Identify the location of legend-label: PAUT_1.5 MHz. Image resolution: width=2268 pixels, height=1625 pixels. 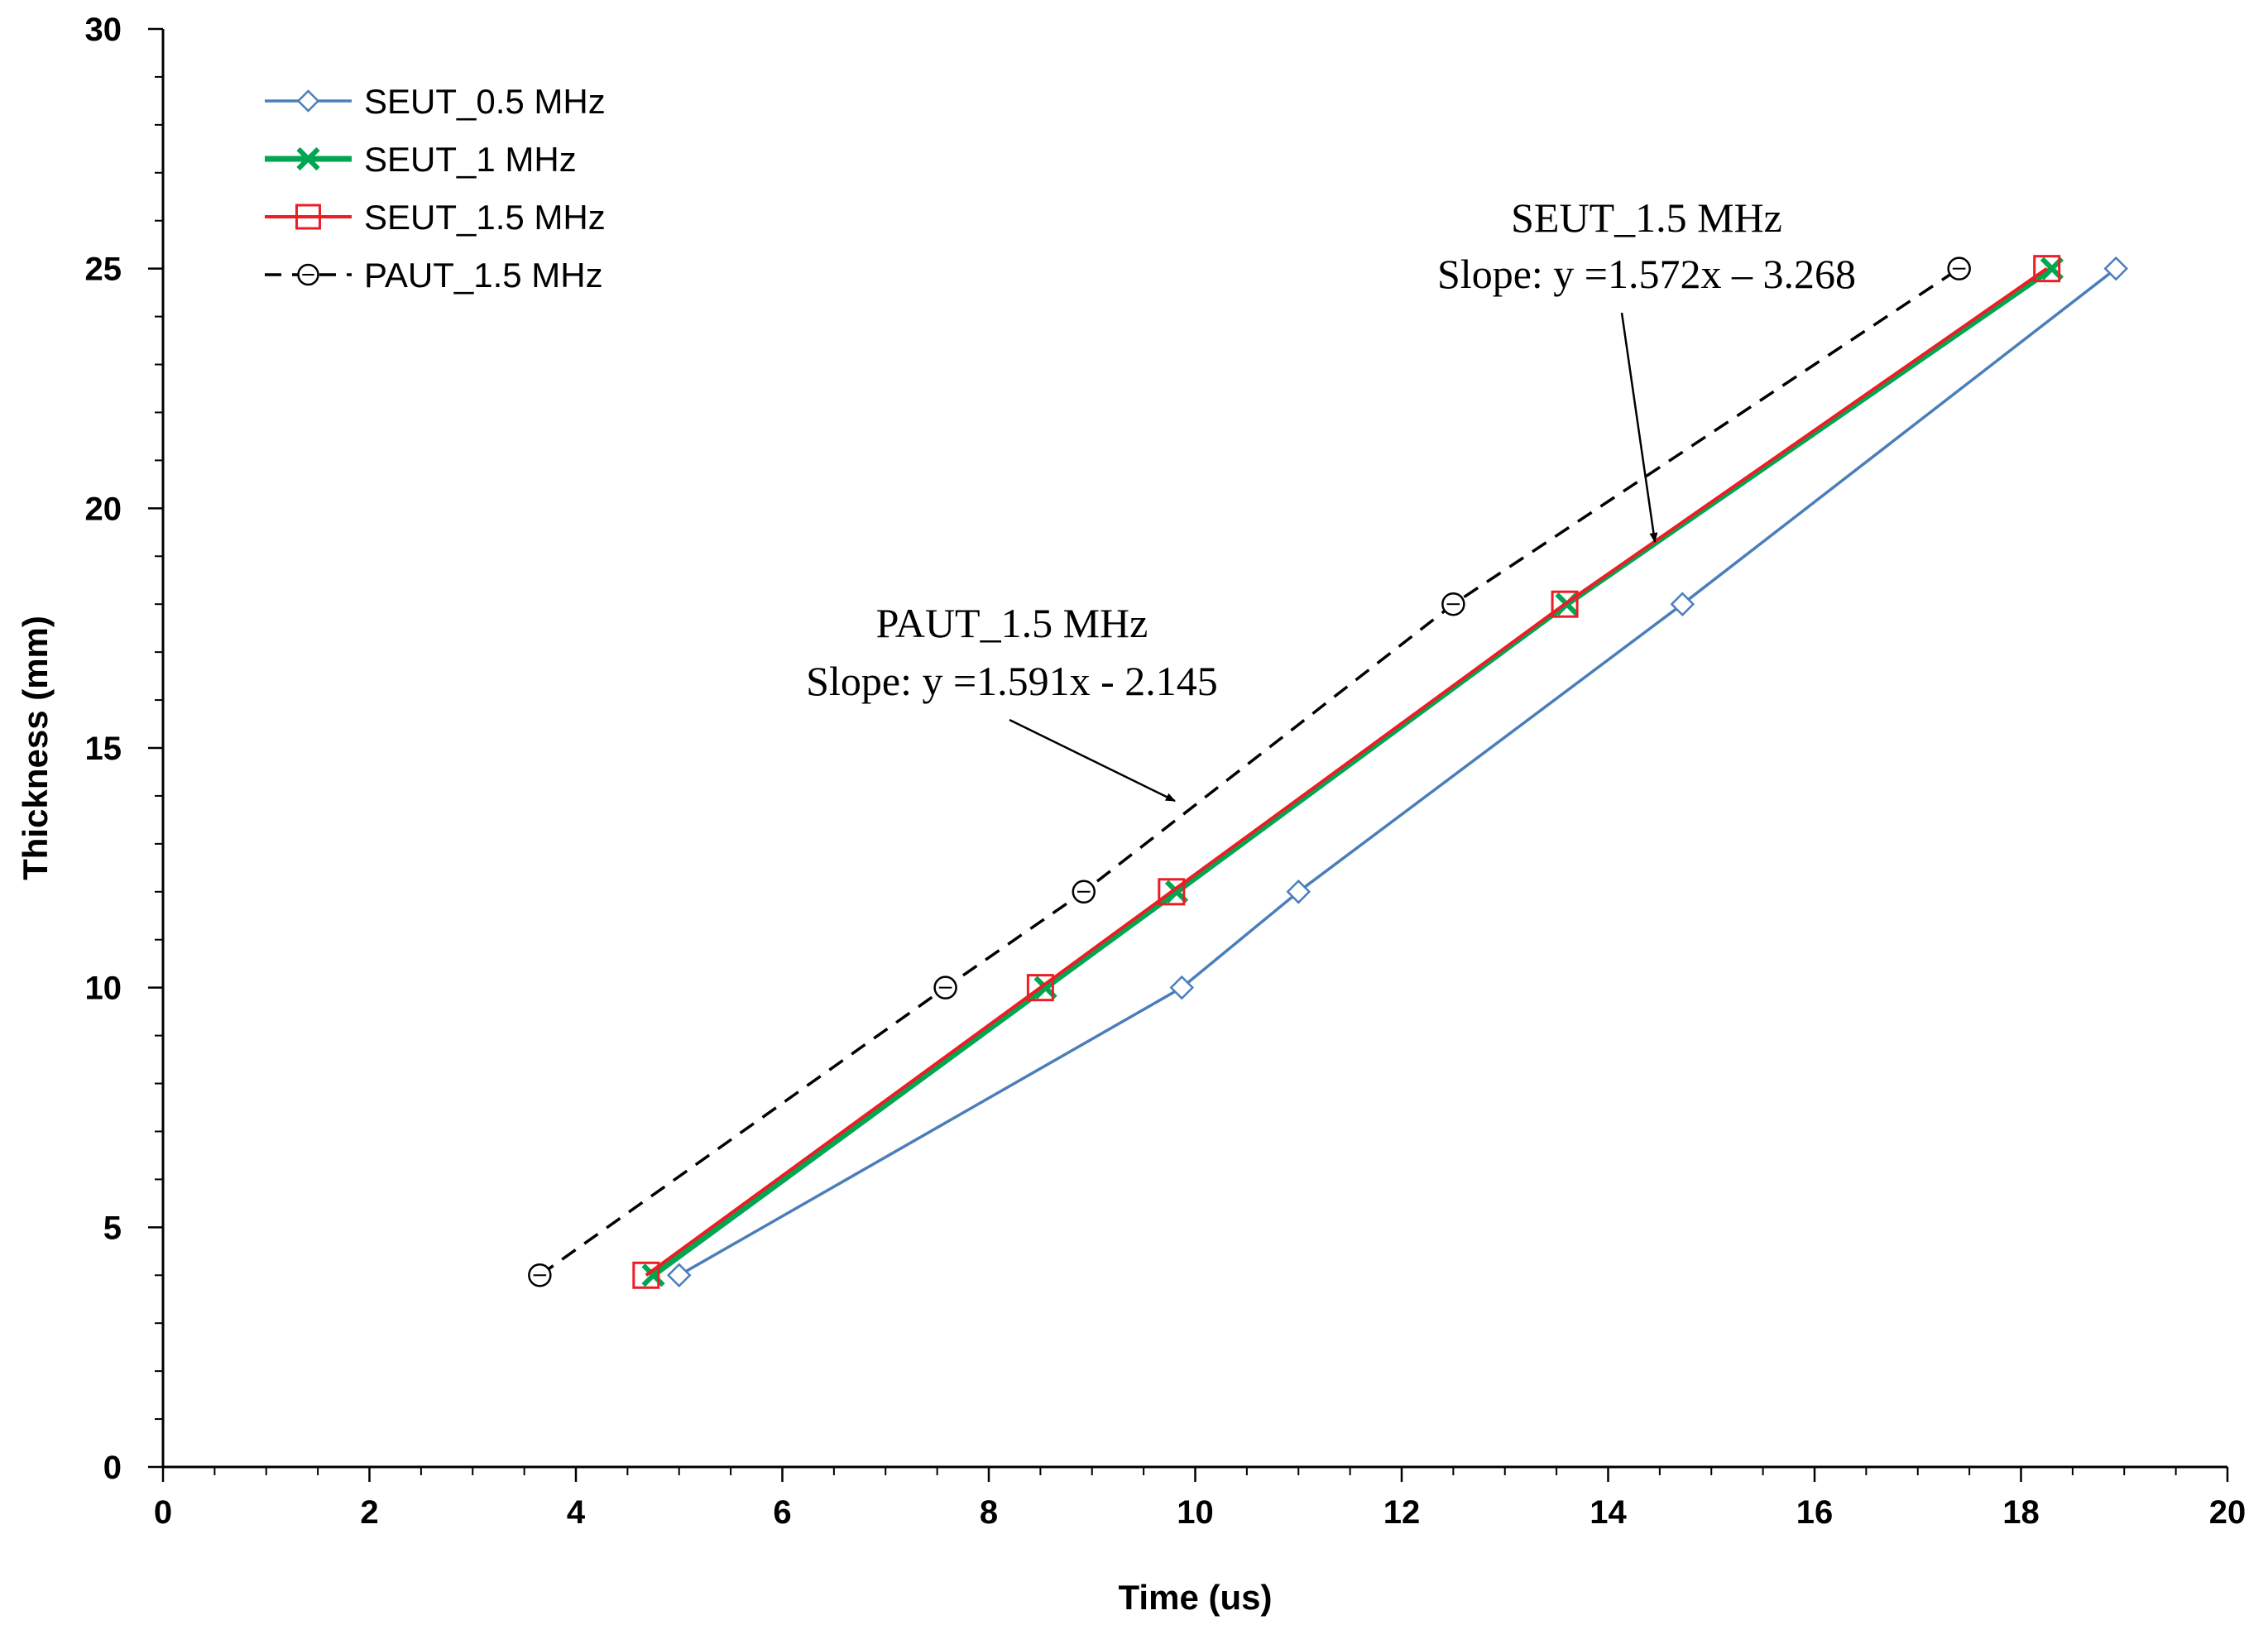
(483, 275).